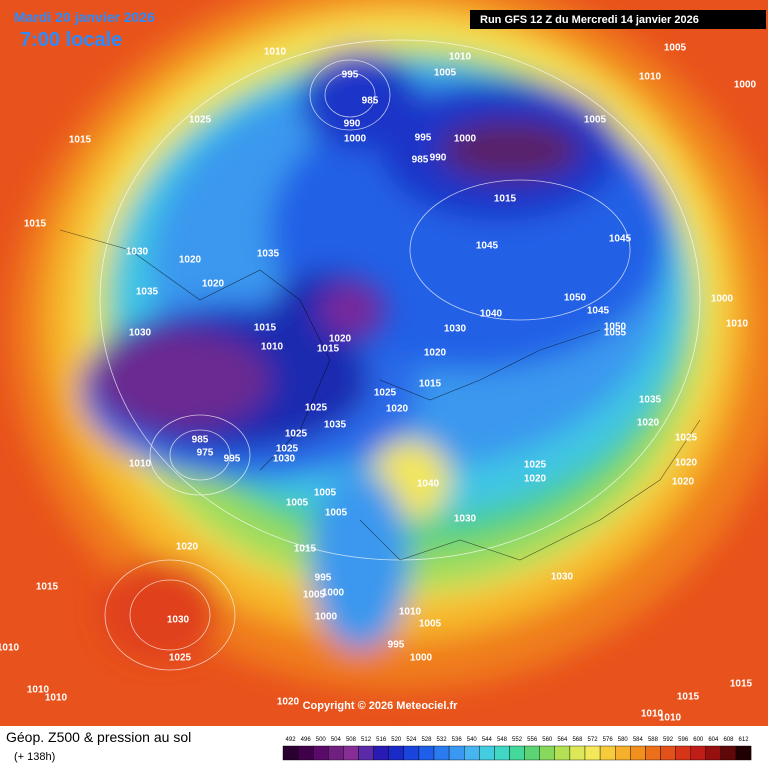  What do you see at coordinates (713, 740) in the screenshot?
I see `scale-label: 604` at bounding box center [713, 740].